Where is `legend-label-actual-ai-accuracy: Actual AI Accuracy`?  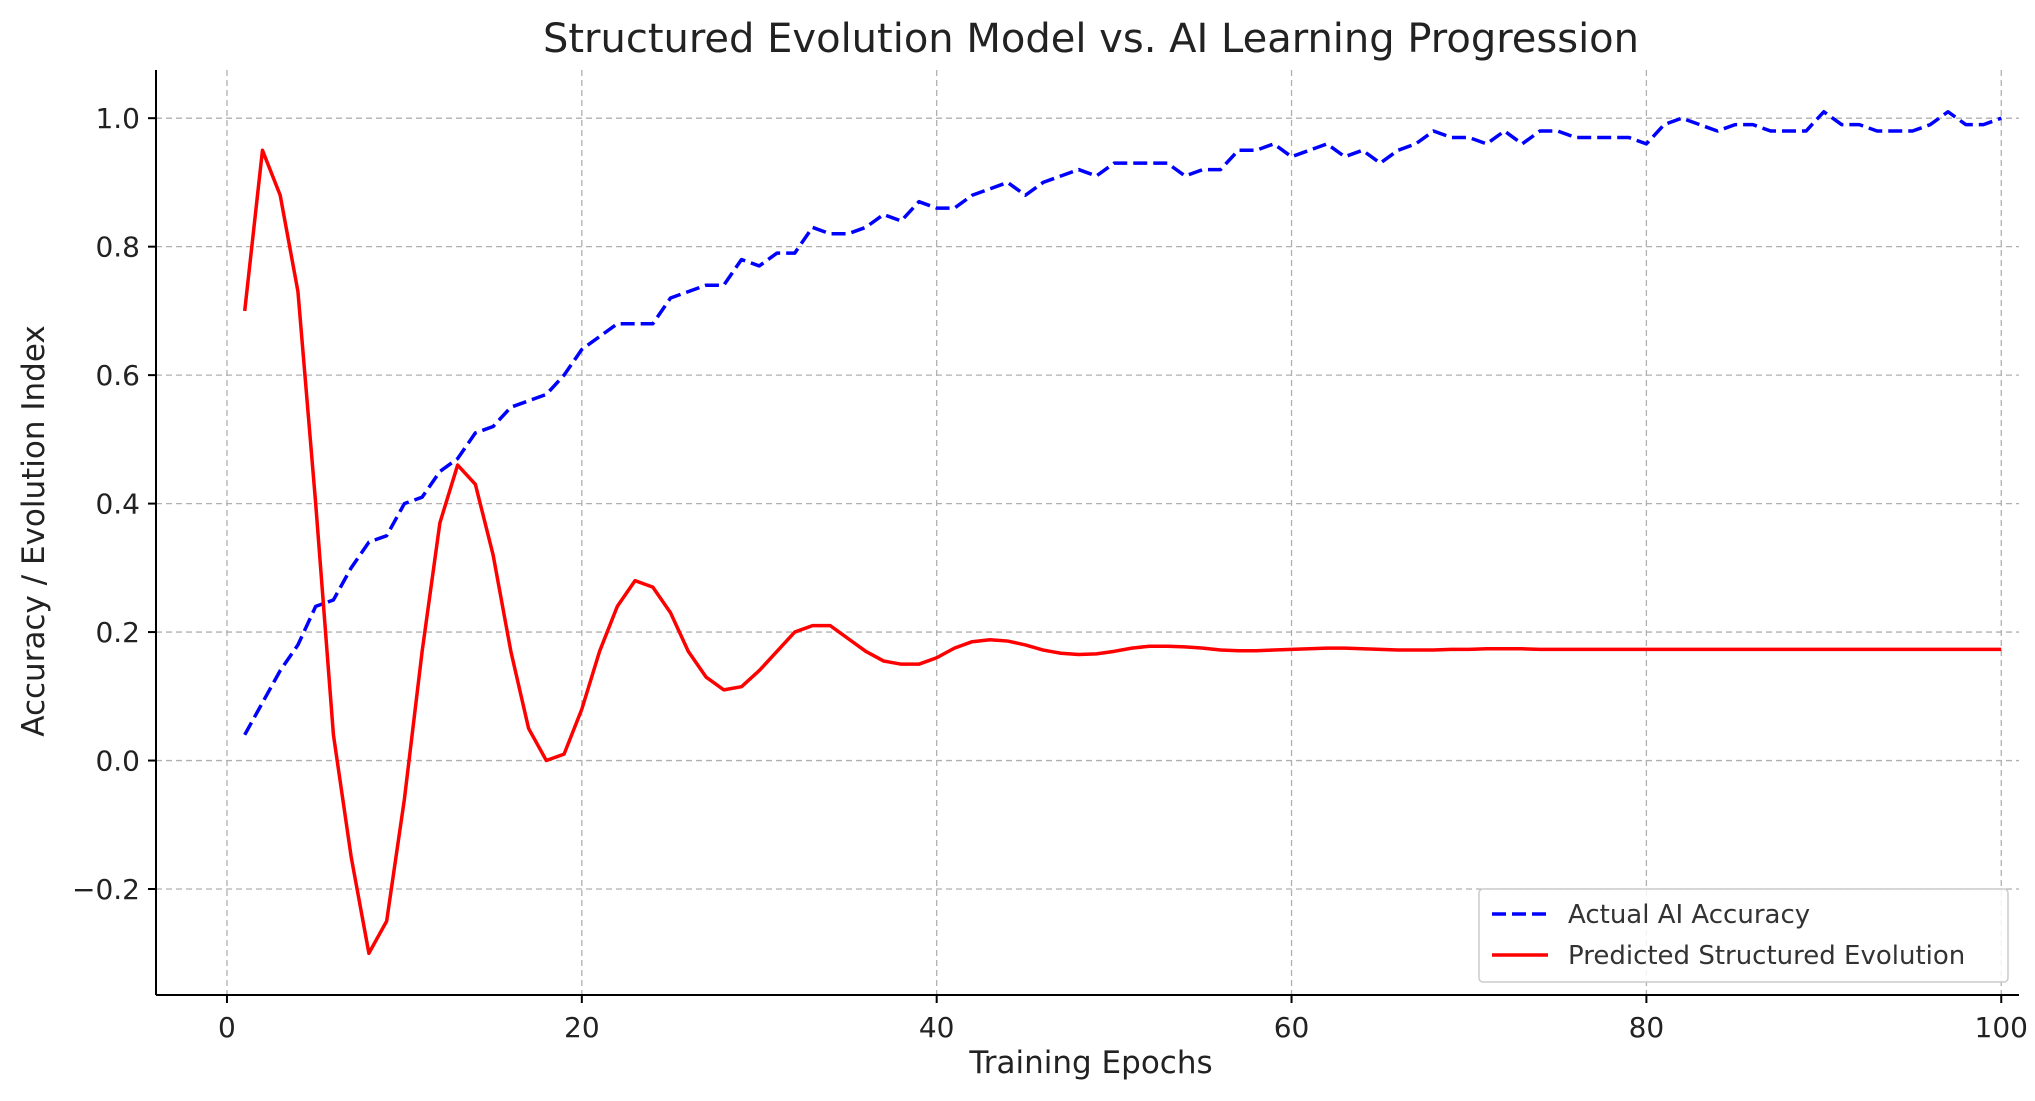
legend-label-actual-ai-accuracy: Actual AI Accuracy is located at coordinates (1689, 915).